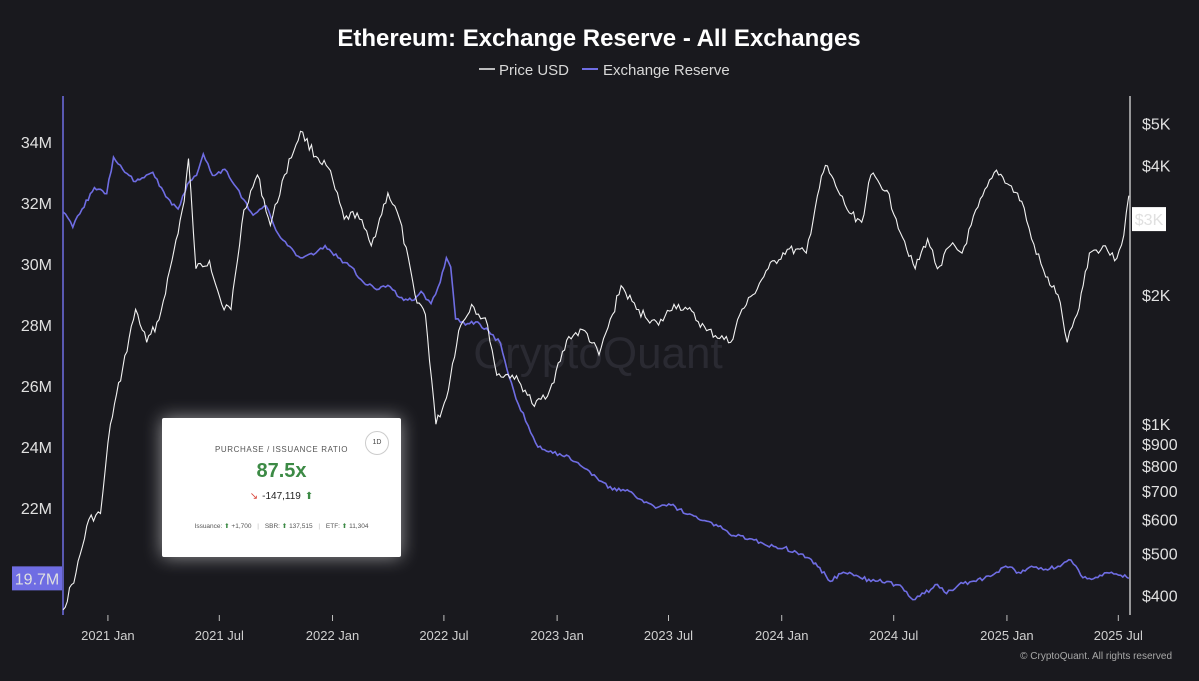 The width and height of the screenshot is (1199, 681). Describe the element at coordinates (1160, 492) in the screenshot. I see `right-tick-label: $700` at that location.